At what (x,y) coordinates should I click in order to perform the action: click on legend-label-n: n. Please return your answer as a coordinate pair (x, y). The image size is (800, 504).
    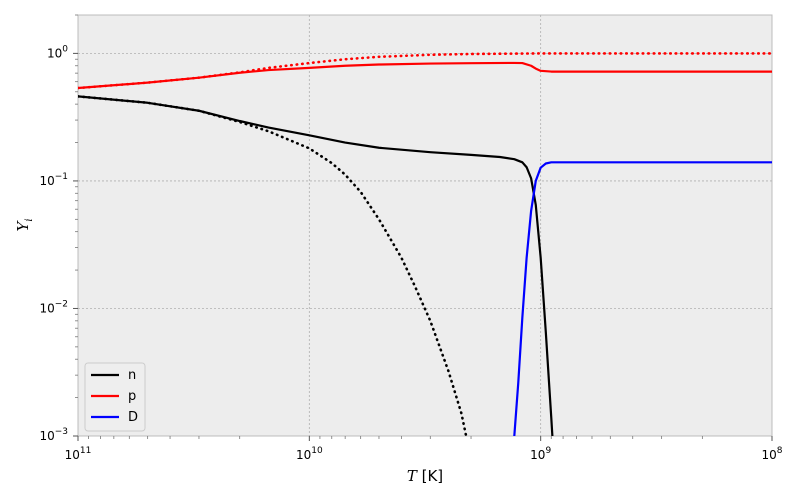
    Looking at the image, I should click on (132, 375).